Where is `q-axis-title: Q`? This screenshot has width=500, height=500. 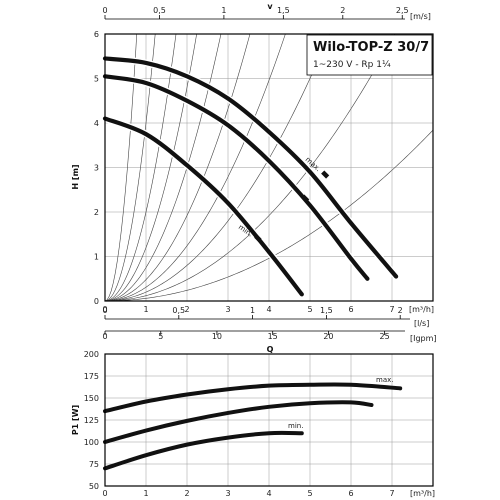 q-axis-title: Q is located at coordinates (270, 349).